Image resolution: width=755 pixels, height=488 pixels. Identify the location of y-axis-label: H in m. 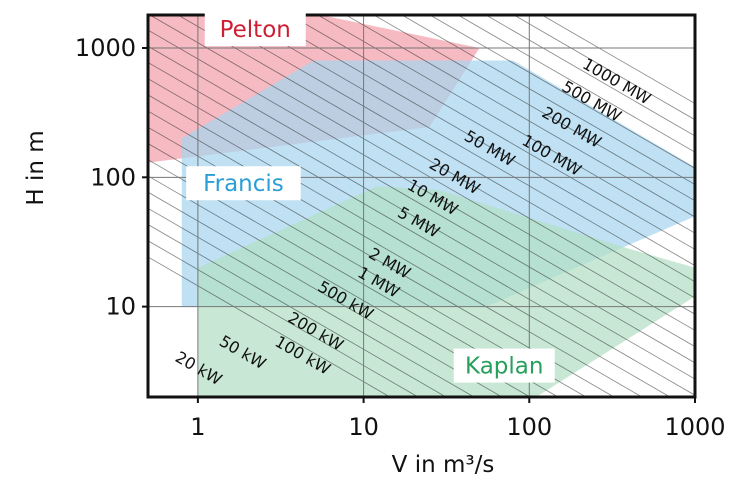
(36, 167).